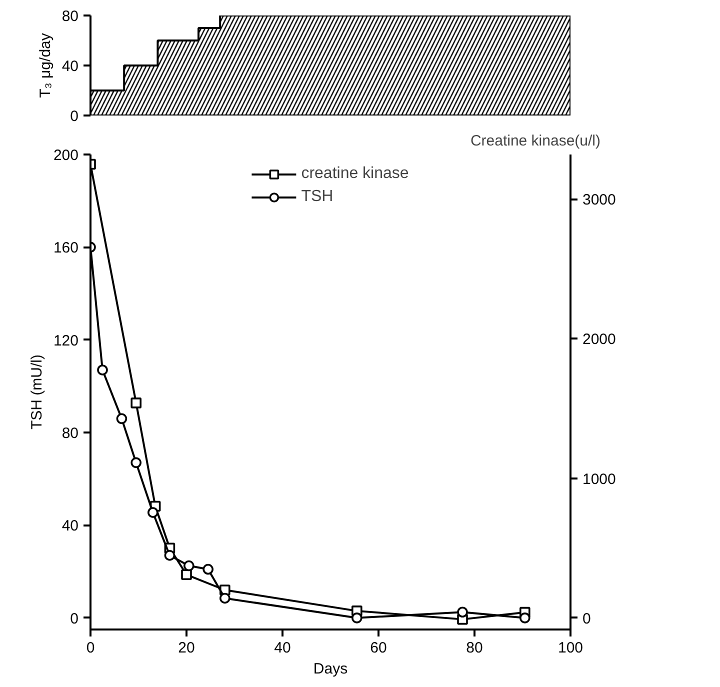 The width and height of the screenshot is (720, 687). I want to click on y2-tick-label: 0, so click(586, 619).